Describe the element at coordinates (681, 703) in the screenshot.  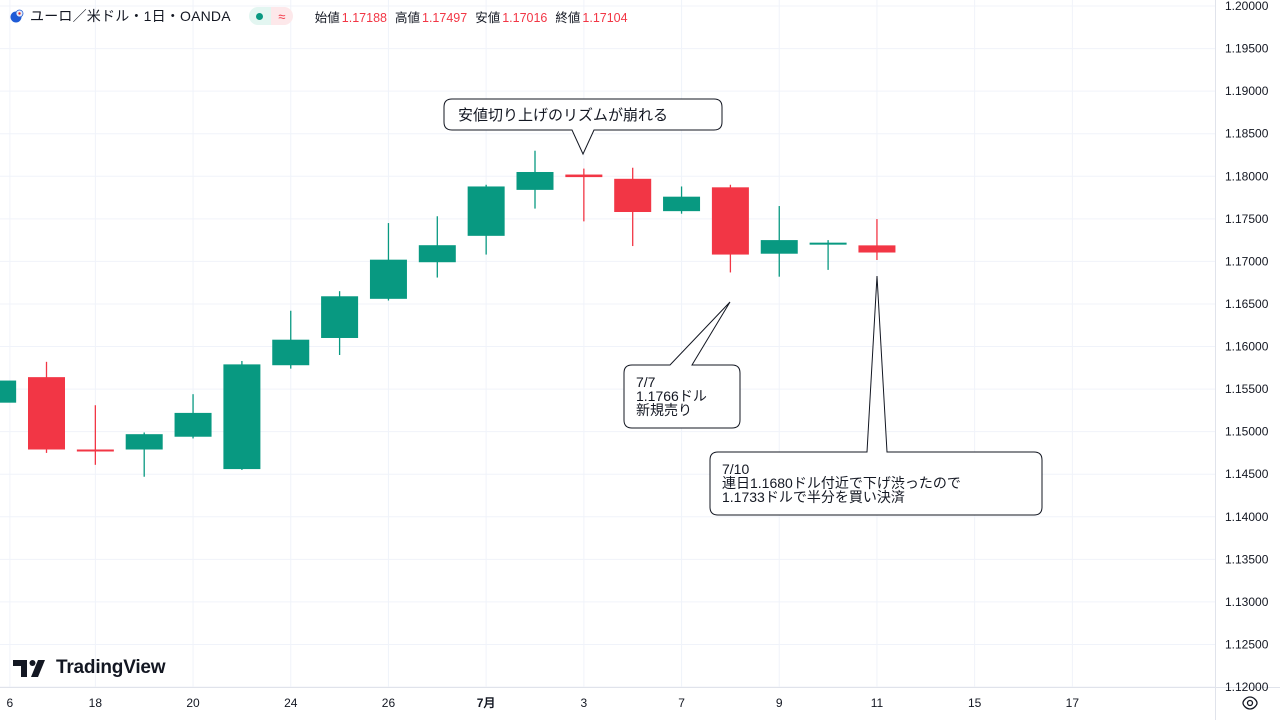
I see `date-tick-label: 7` at that location.